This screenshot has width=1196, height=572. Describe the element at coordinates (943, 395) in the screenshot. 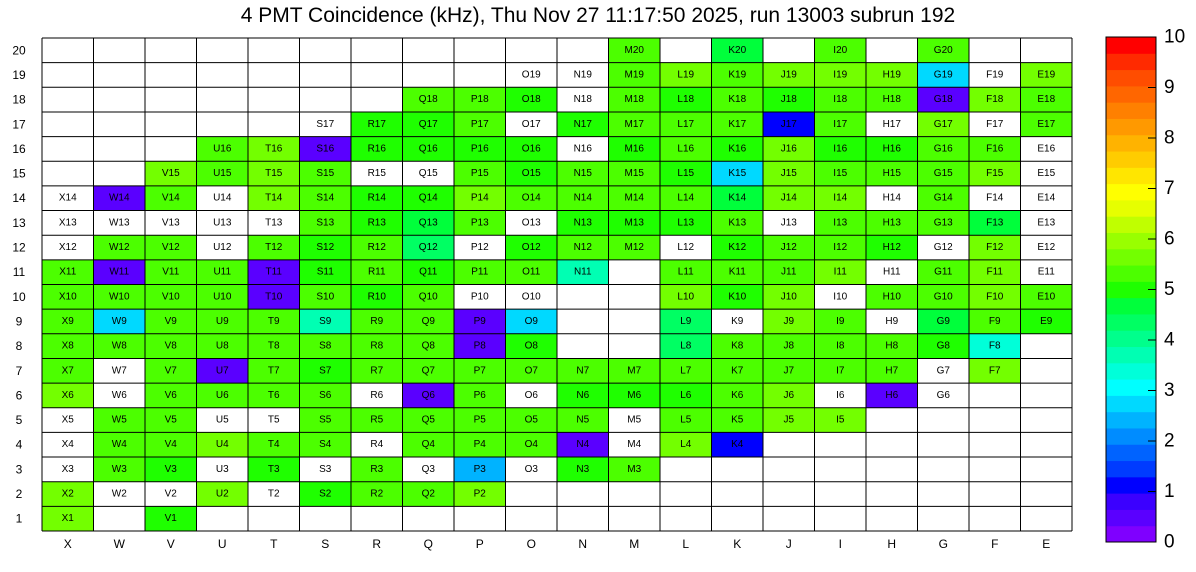

I see `cell-G6` at that location.